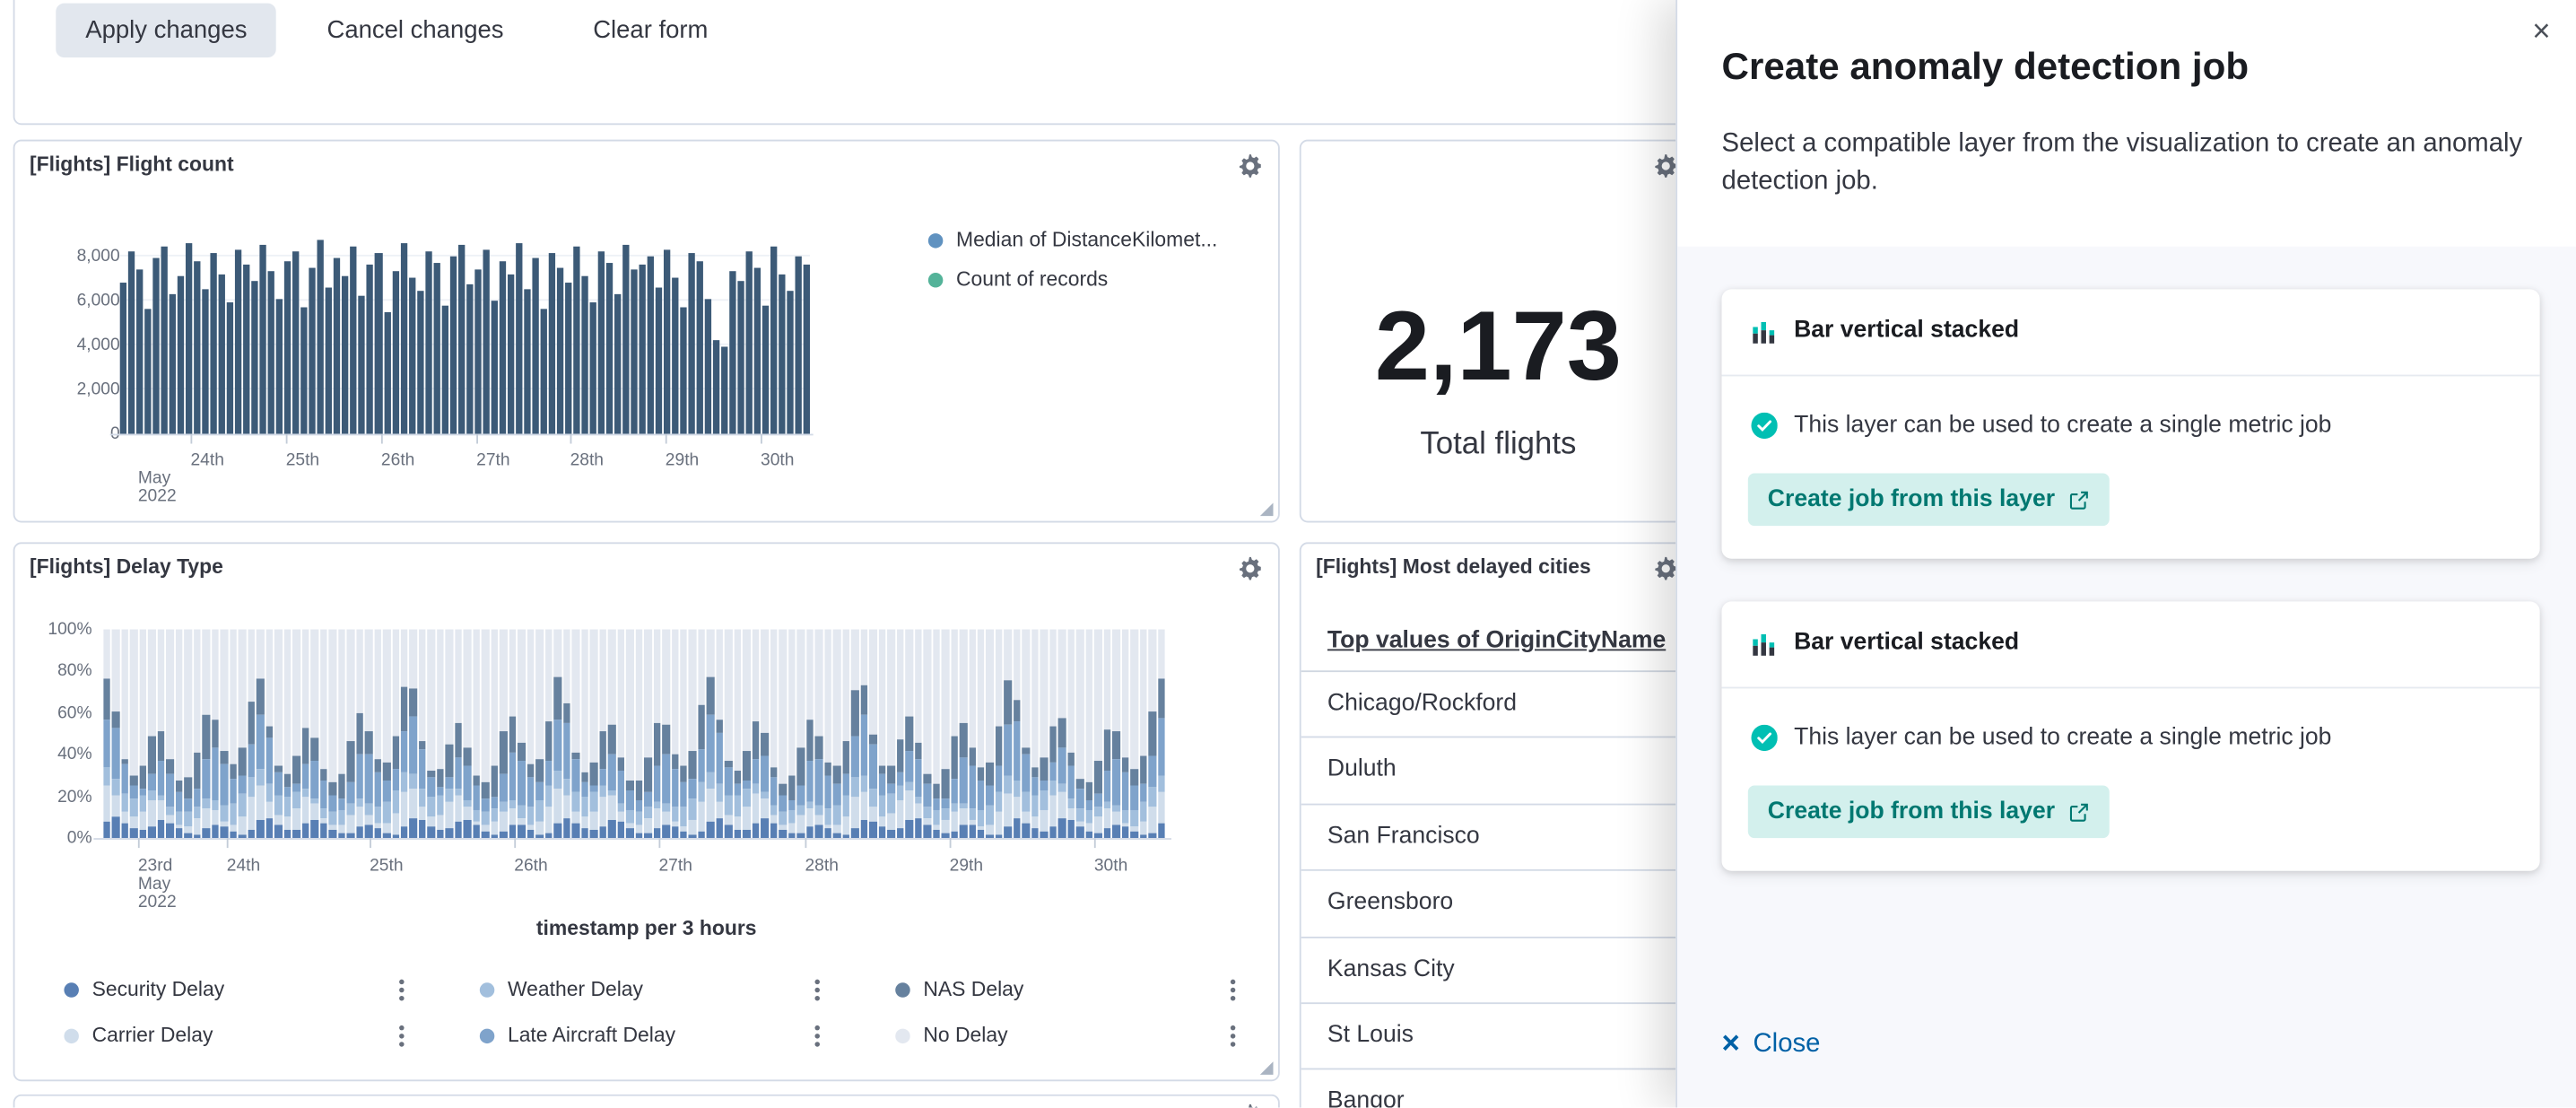 The image size is (2576, 1108). I want to click on legend-label: NAS Delay, so click(973, 989).